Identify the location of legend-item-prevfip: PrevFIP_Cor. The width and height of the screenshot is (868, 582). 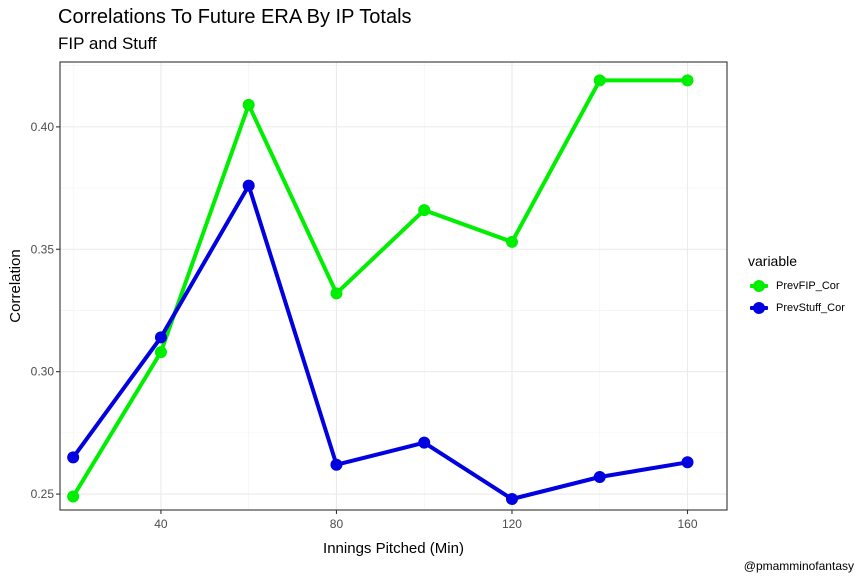
(796, 286).